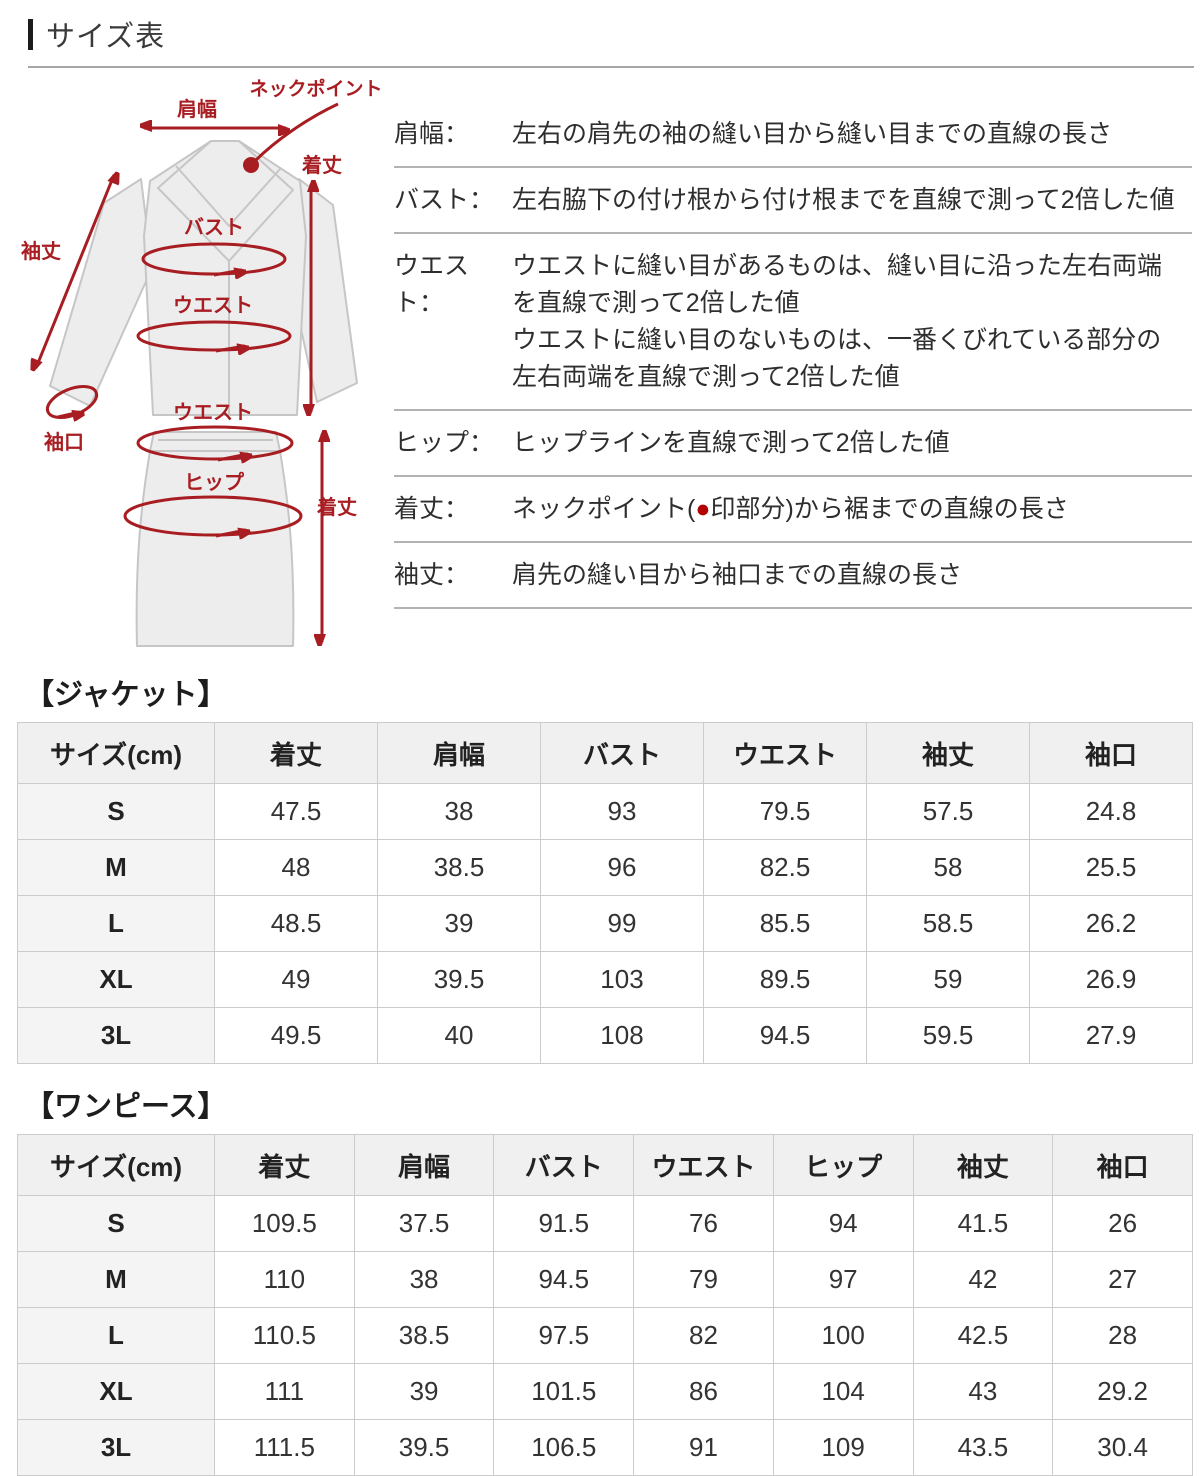  Describe the element at coordinates (564, 1223) in the screenshot. I see `measurement-cell: 91.5` at that location.